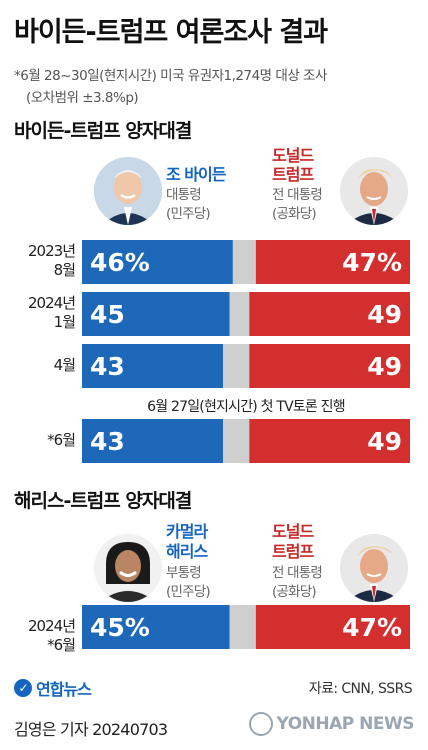  Describe the element at coordinates (384, 441) in the screenshot. I see `bar-right-label-4: 49` at that location.